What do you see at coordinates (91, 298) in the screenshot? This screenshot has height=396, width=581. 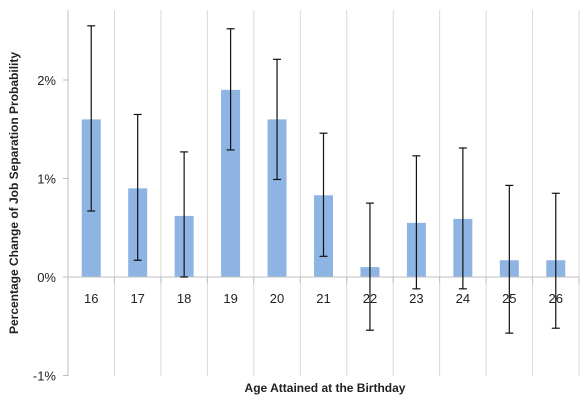 I see `x-tick-label-16: 16` at bounding box center [91, 298].